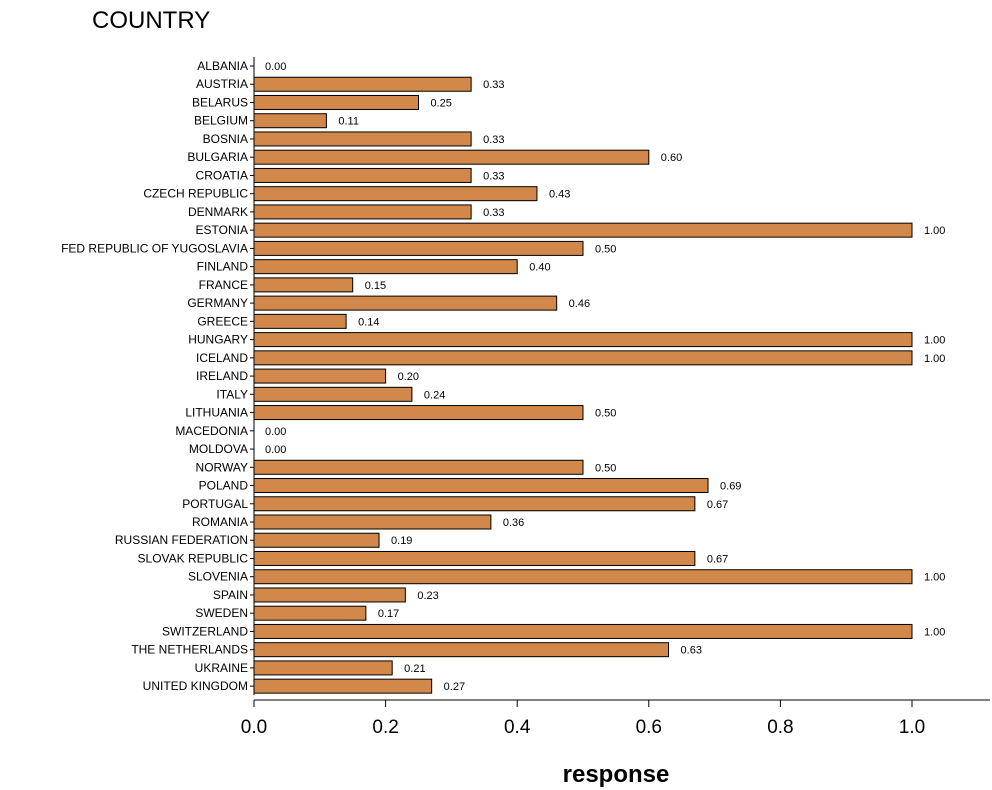 The height and width of the screenshot is (790, 992). What do you see at coordinates (230, 595) in the screenshot?
I see `category-label: SPAIN` at bounding box center [230, 595].